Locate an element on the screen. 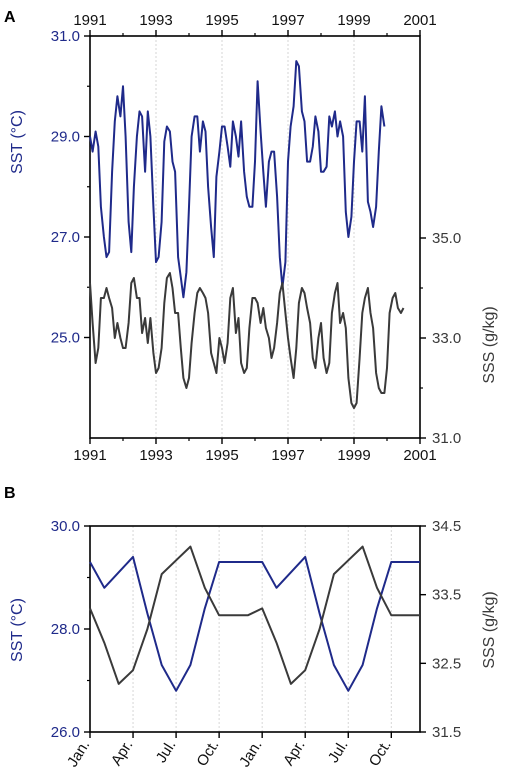 Image resolution: width=510 pixels, height=771 pixels. panel-b-sst-tick-label: 28.0 is located at coordinates (65, 629).